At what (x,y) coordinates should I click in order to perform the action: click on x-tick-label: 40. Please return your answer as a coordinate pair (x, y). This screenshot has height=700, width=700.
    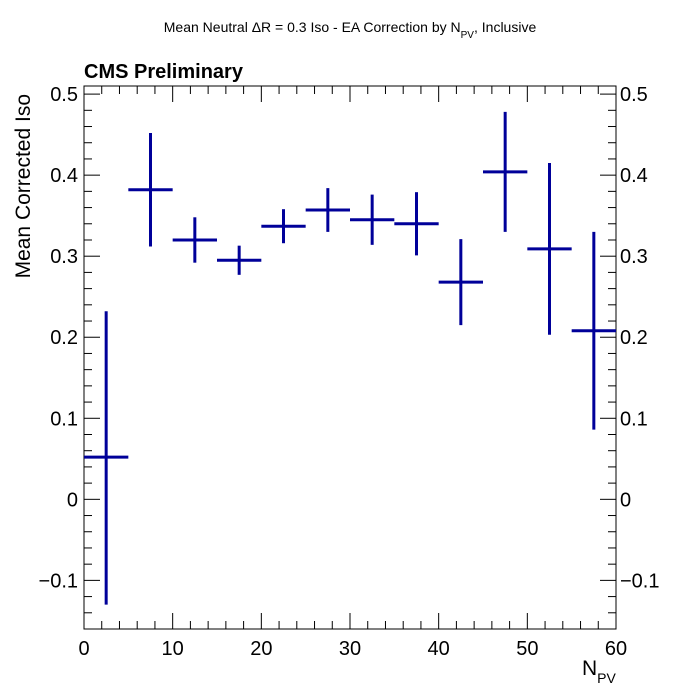
    Looking at the image, I should click on (439, 649).